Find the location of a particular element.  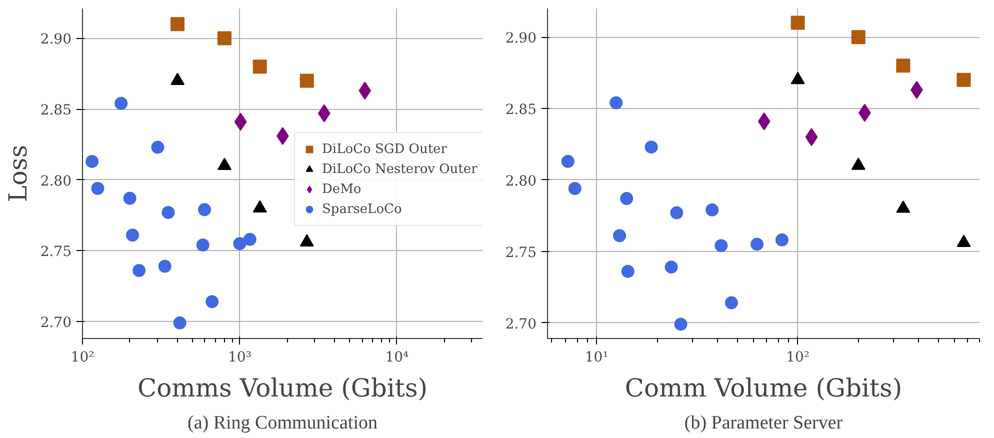

x-tick-label: 10³ is located at coordinates (240, 358).